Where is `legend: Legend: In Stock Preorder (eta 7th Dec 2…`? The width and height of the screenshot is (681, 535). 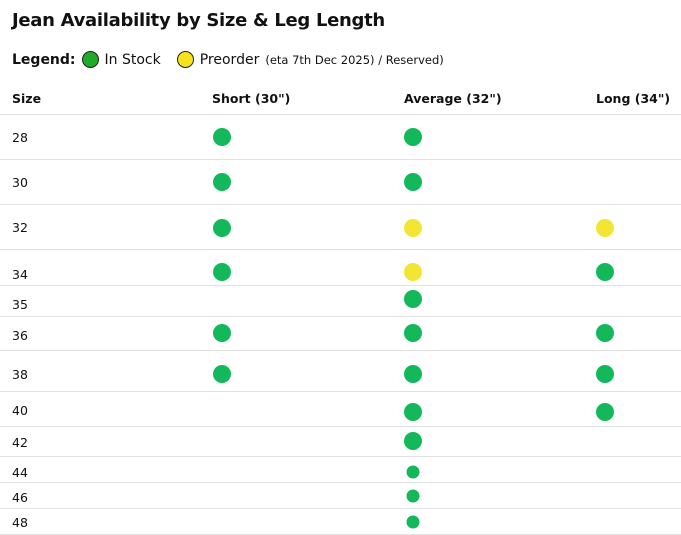
legend: Legend: In Stock Preorder (eta 7th Dec 2… is located at coordinates (228, 59).